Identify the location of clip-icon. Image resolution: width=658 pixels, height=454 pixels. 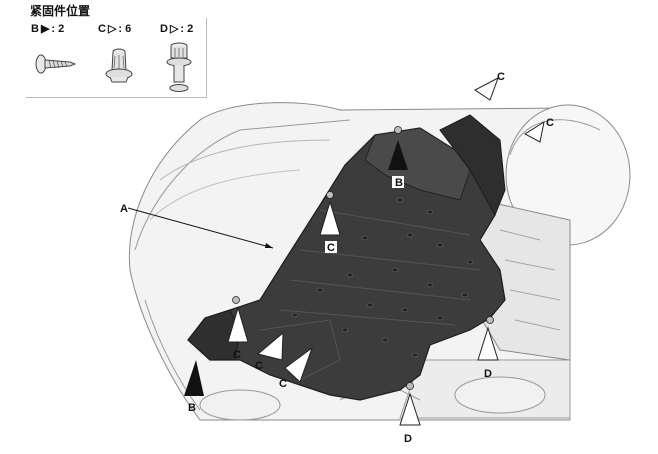
(119, 65).